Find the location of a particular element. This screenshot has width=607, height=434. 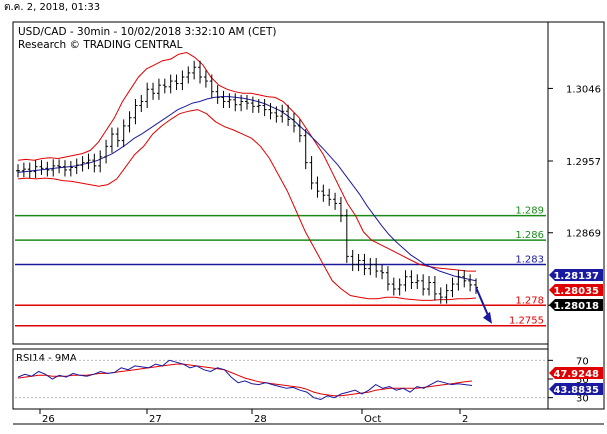

y-tick-label: 1.2957 is located at coordinates (583, 162).